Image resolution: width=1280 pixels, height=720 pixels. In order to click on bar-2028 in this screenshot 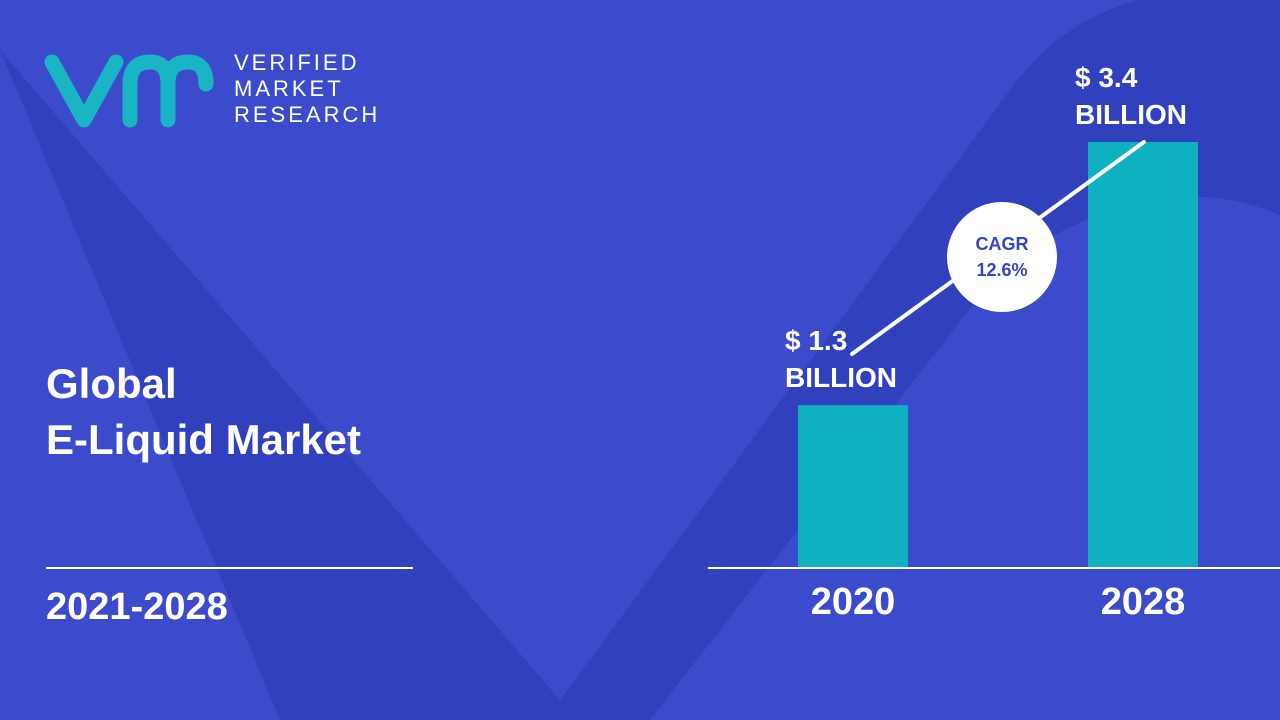, I will do `click(1143, 355)`.